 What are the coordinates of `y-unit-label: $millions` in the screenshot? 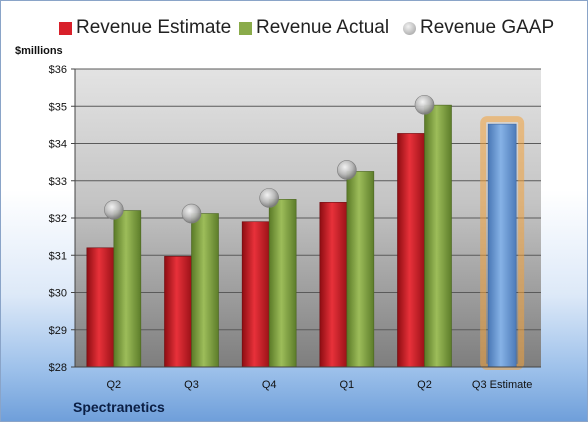 It's located at (39, 51).